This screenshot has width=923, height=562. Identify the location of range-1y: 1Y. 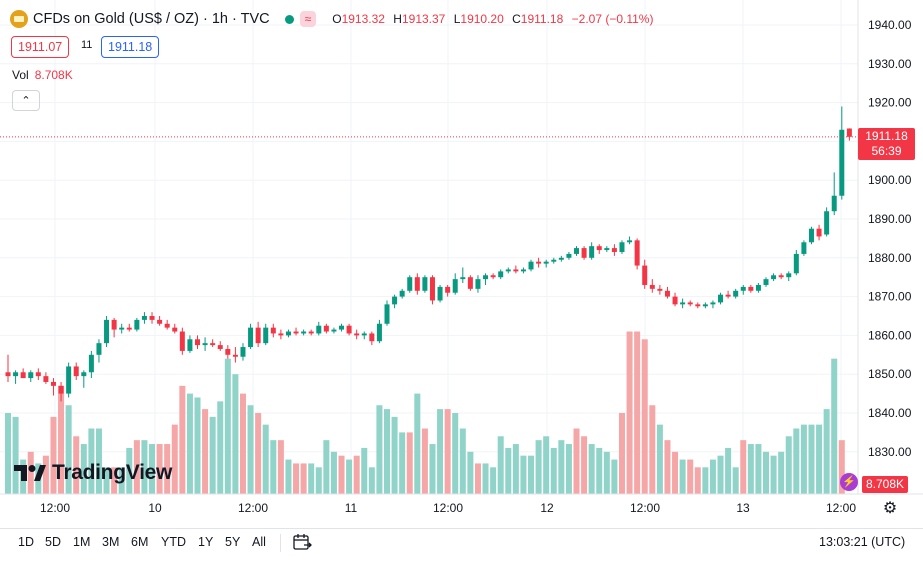
(206, 542).